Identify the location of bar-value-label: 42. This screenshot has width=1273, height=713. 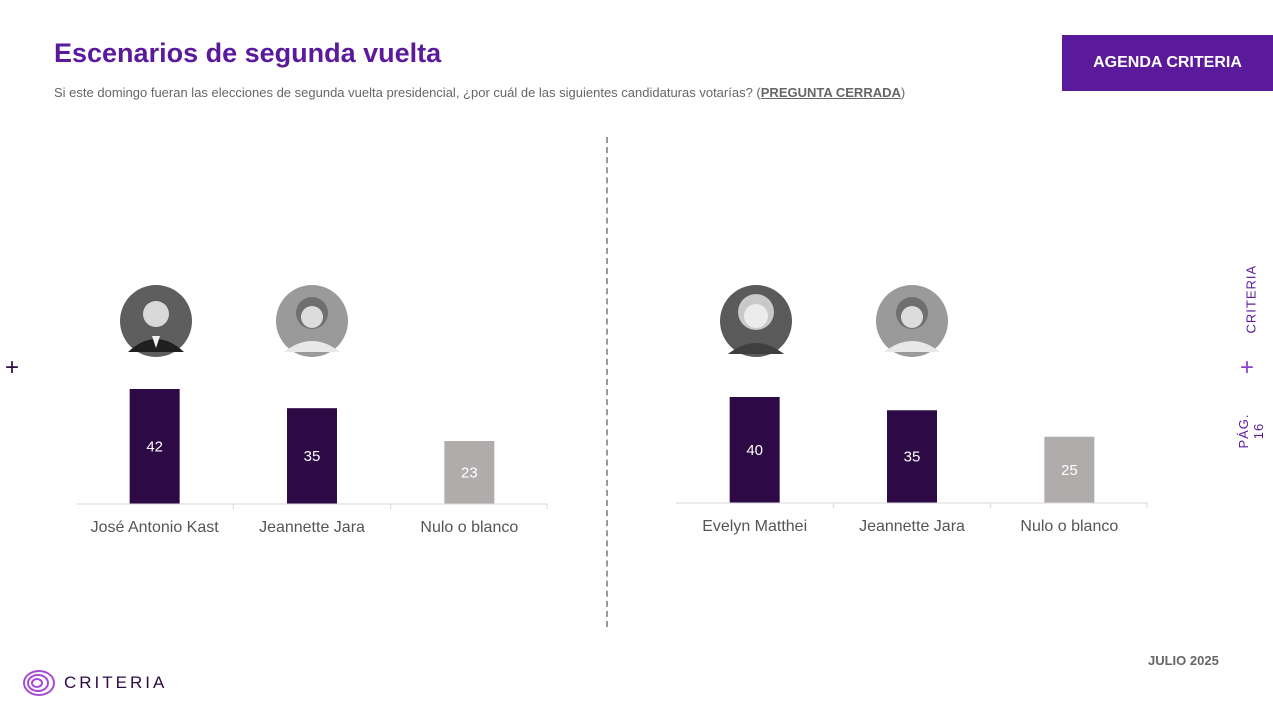
(154, 447).